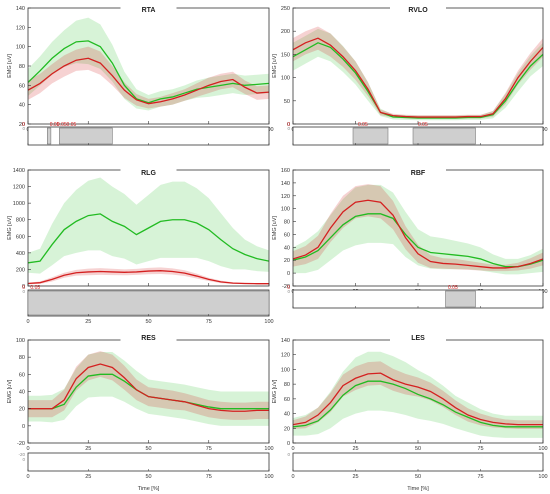  Describe the element at coordinates (480, 477) in the screenshot. I see `sig-x-tick-label: 75` at that location.